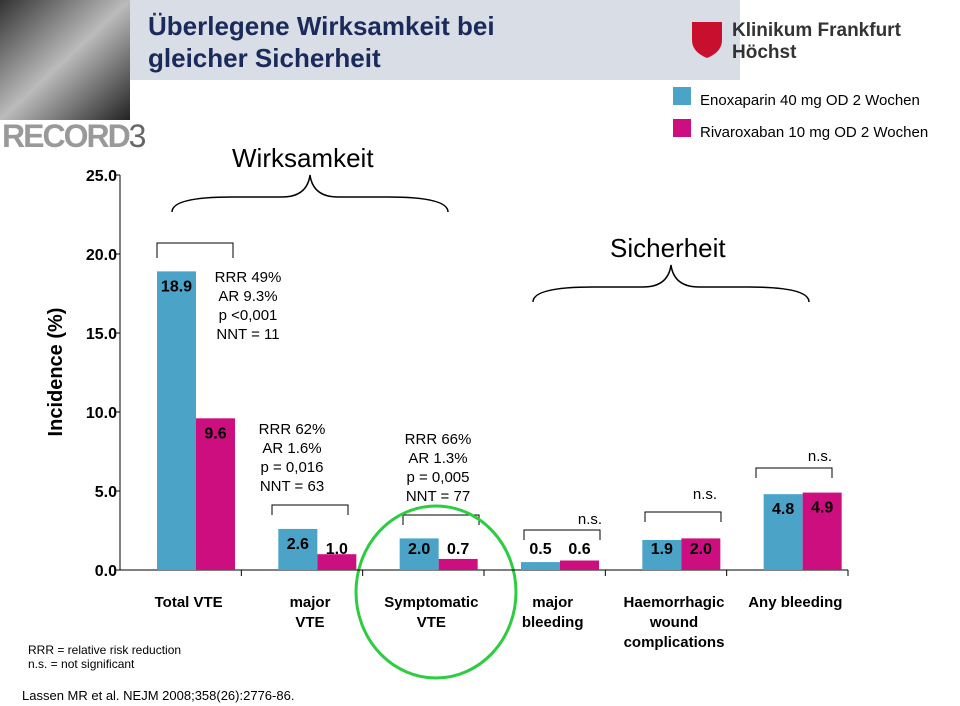 This screenshot has height=706, width=960. What do you see at coordinates (814, 132) in the screenshot?
I see `legend-label: Rivaroxaban 10 mg OD 2 Wochen` at bounding box center [814, 132].